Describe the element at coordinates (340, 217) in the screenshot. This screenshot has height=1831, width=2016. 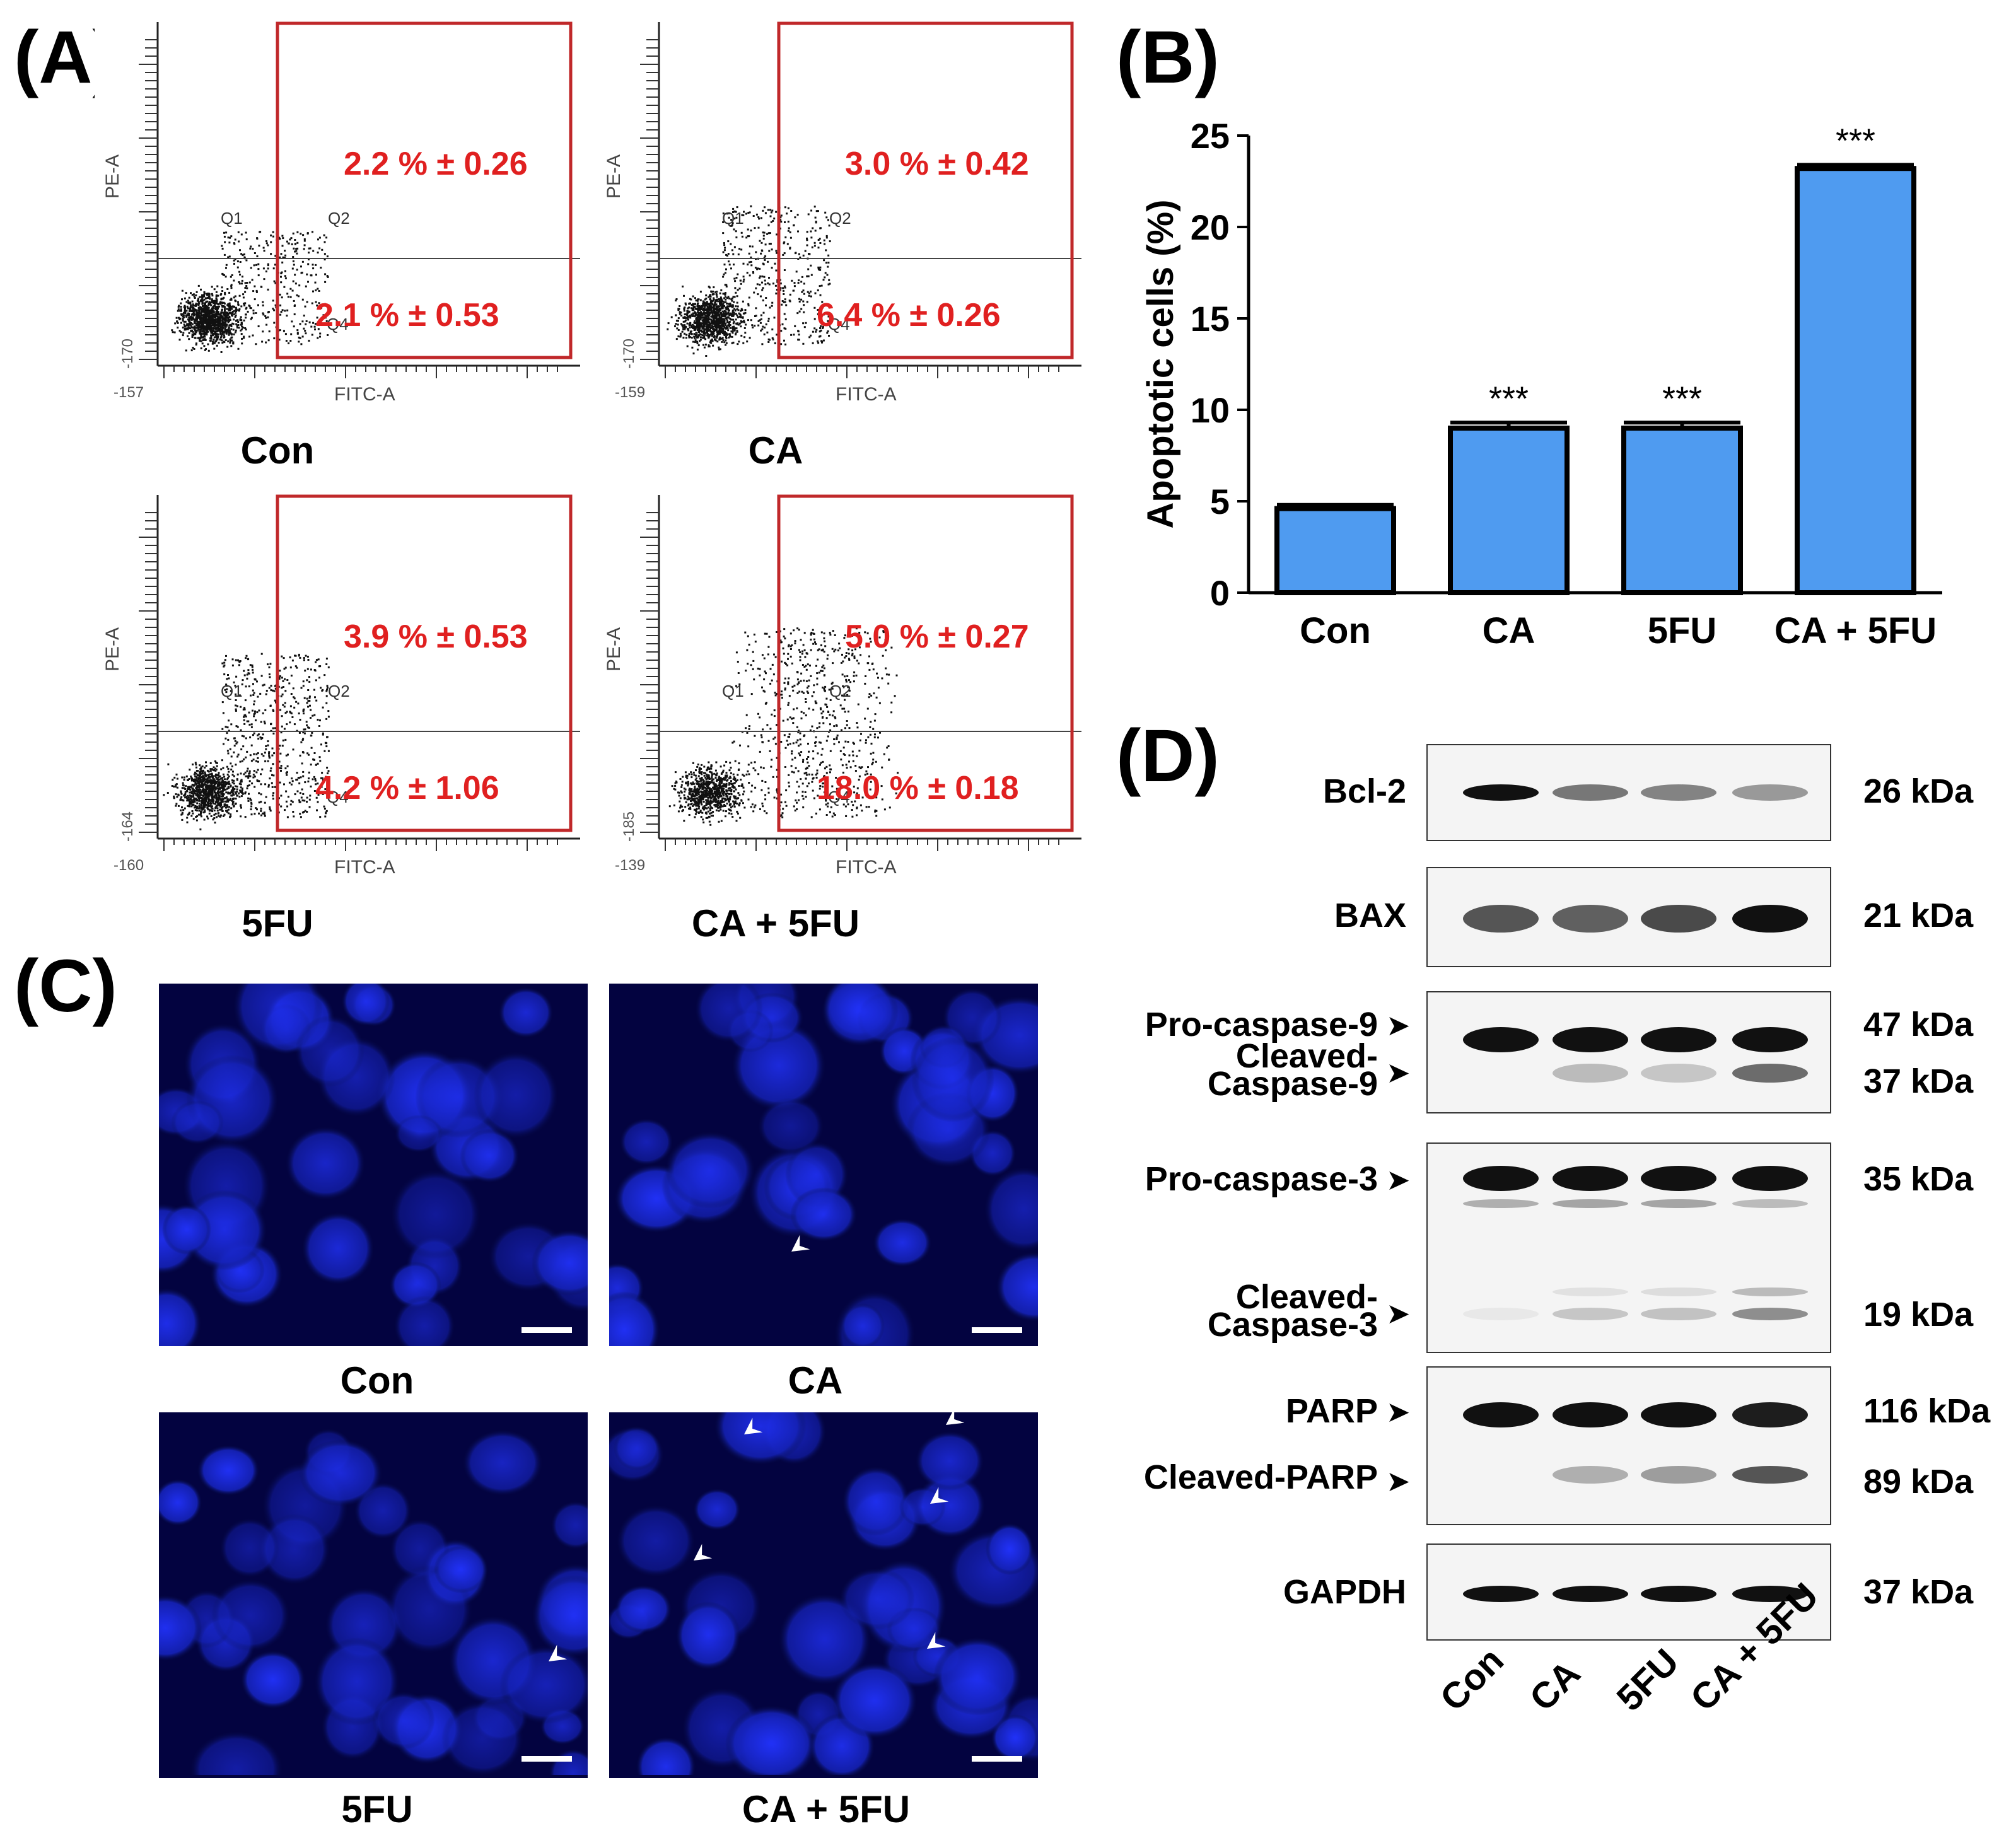
I see `flow-plot: Q1 Q2 Q4 PE-A FITC-A -157 -170` at that location.